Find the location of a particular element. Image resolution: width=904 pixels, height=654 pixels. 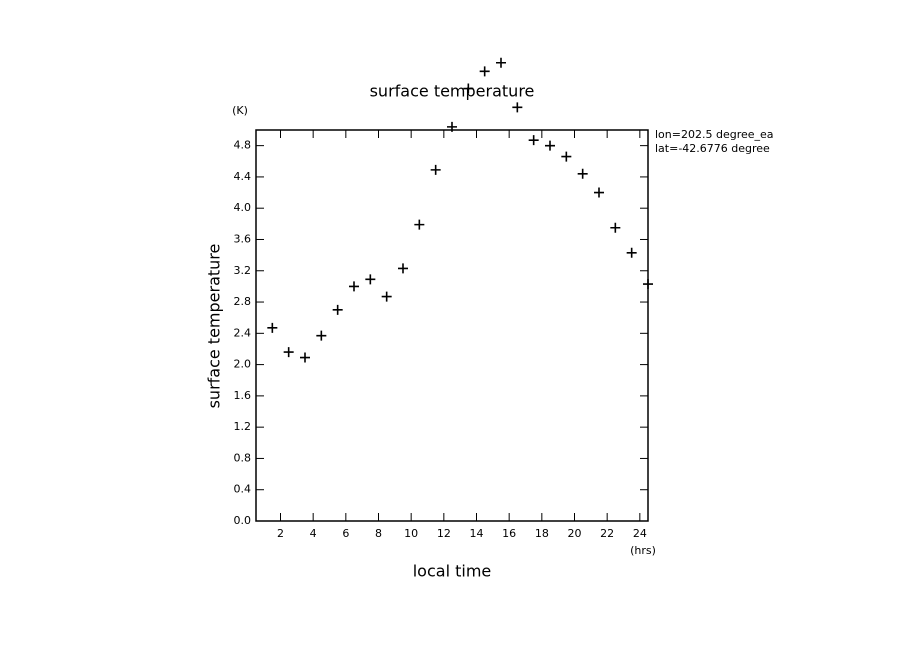

x-tick-label: 24 is located at coordinates (640, 533).